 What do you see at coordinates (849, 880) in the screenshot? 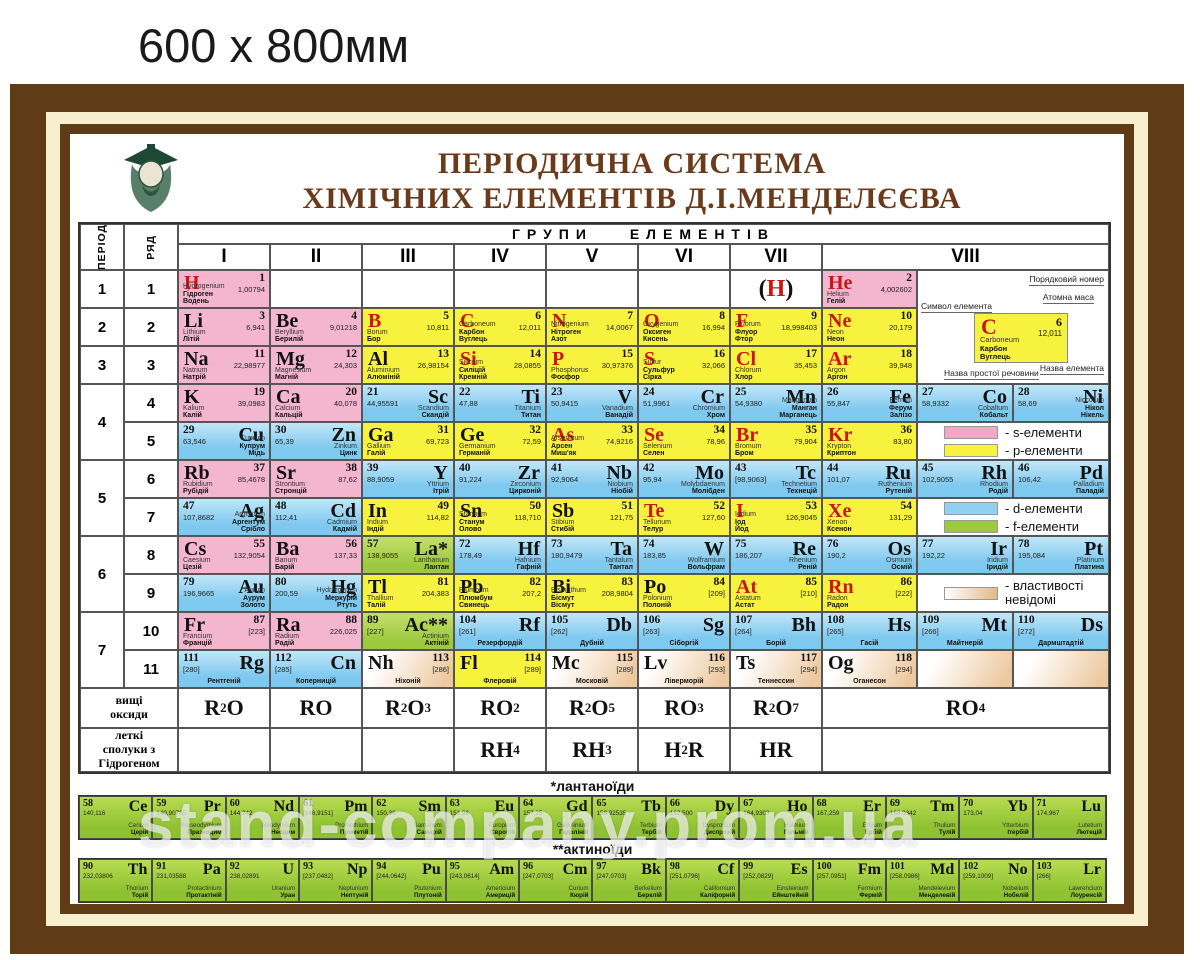
I see `element-cell-Fm: 100 [257,0951] Fm Fermium Фермій` at bounding box center [849, 880].